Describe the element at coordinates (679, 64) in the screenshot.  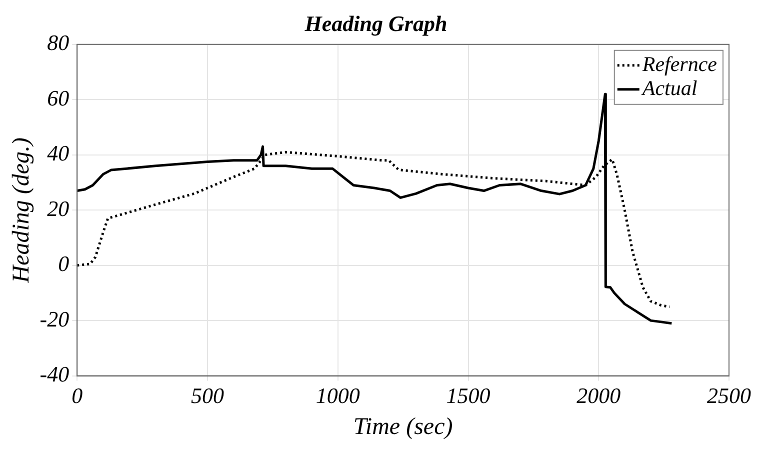
I see `legend-label: Refernce` at that location.